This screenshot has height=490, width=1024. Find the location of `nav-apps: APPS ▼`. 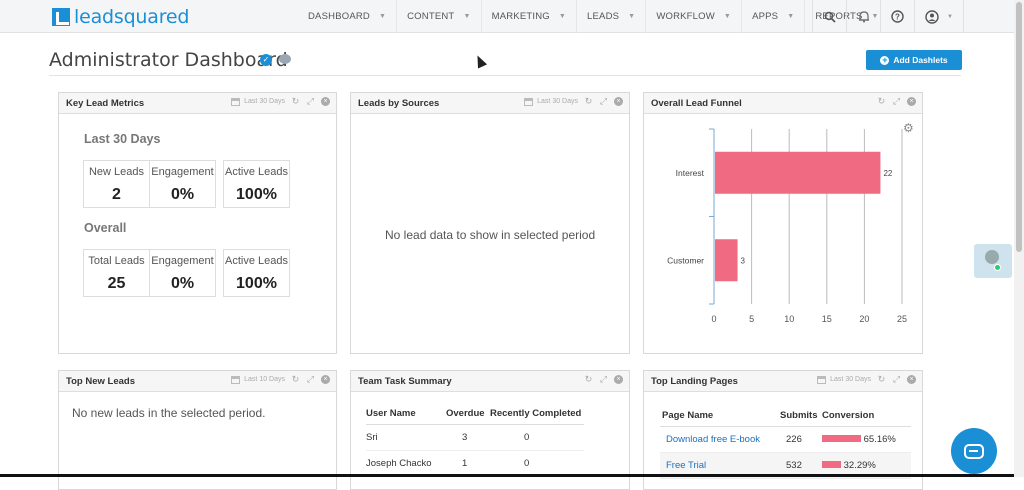

nav-apps: APPS ▼ is located at coordinates (774, 16).